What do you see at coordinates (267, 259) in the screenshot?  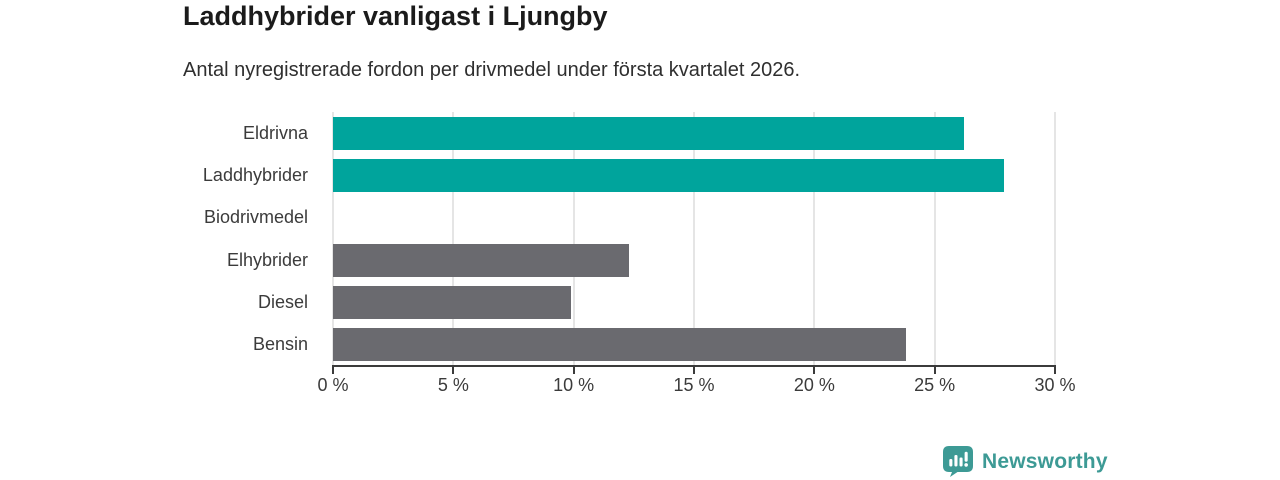 I see `category-label: Elhybrider` at bounding box center [267, 259].